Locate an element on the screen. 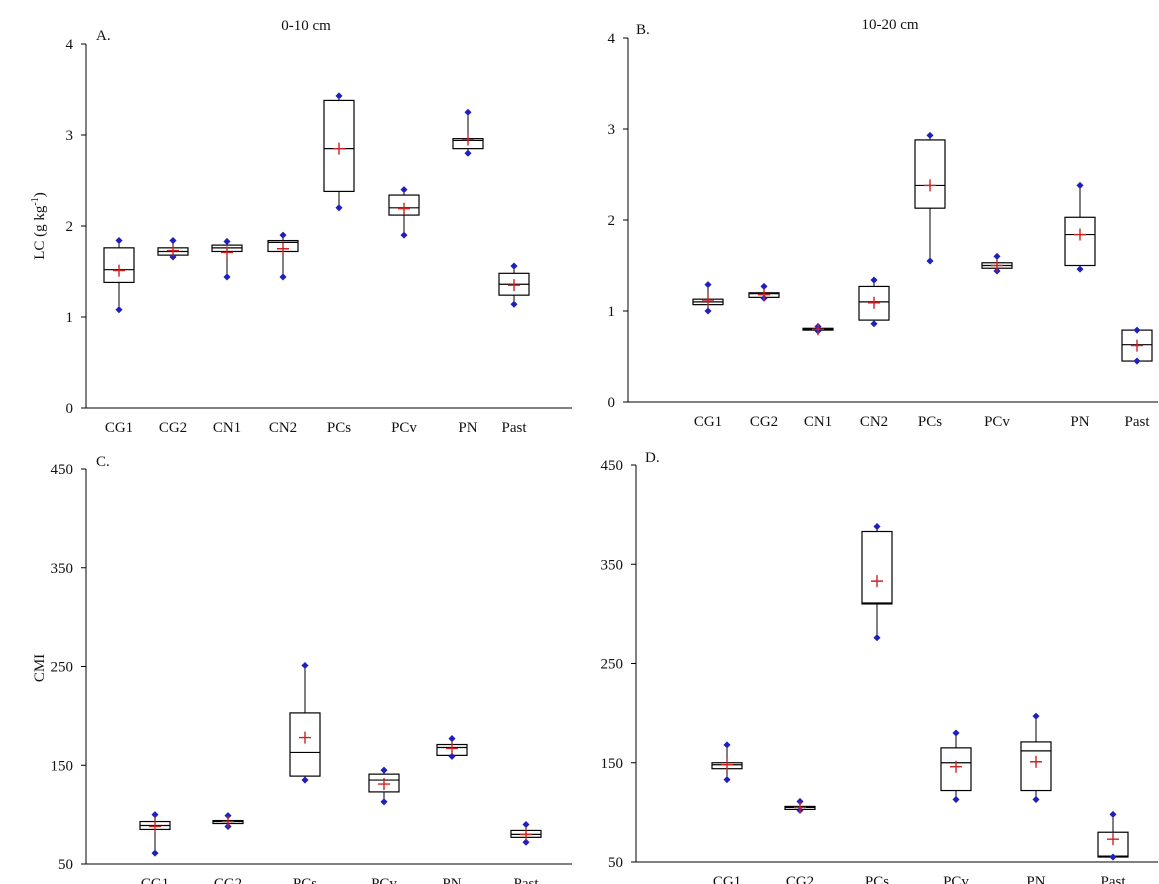 The image size is (1159, 884). panel-label: C. is located at coordinates (103, 462).